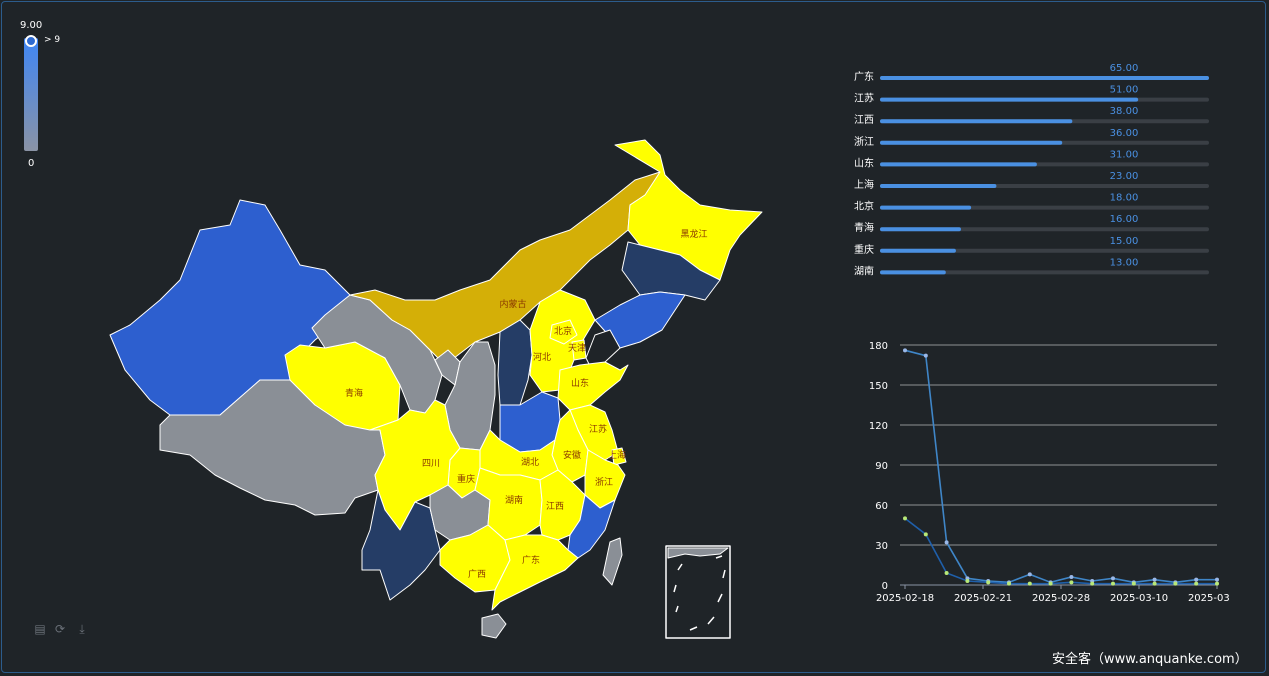  I want to click on visual-map-gradient-bar, so click(31, 94).